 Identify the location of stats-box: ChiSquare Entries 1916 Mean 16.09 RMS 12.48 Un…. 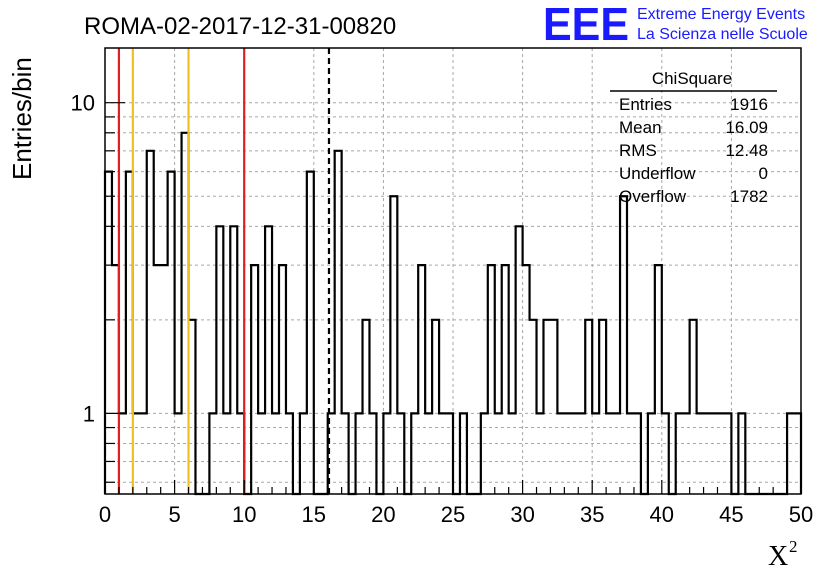
(693, 137).